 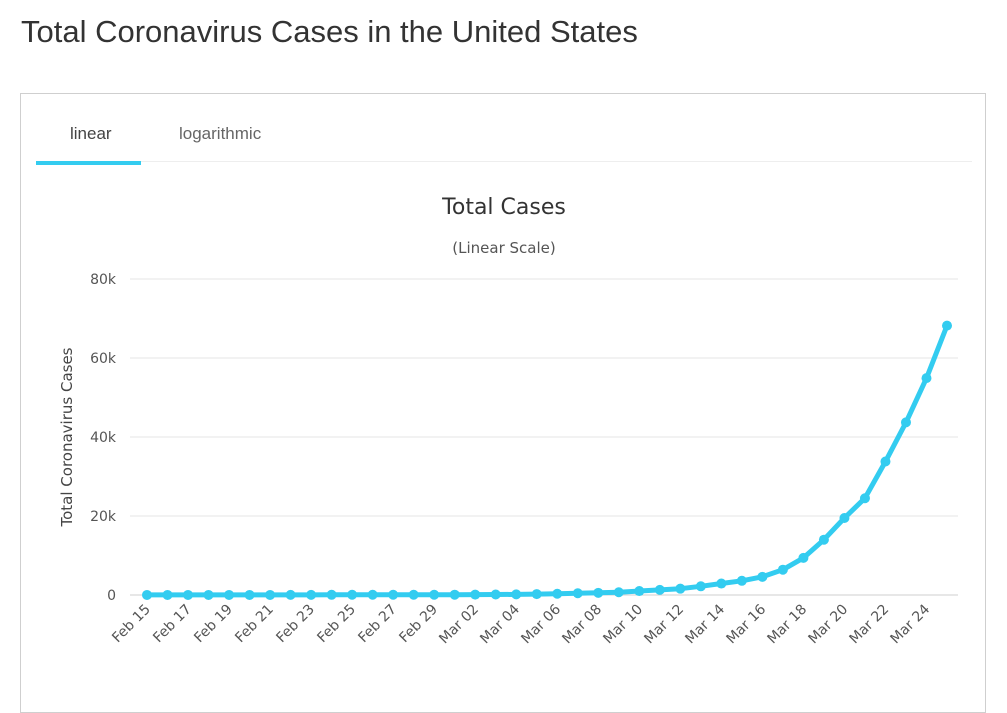 What do you see at coordinates (459, 625) in the screenshot?
I see `x-tick-label: Mar 02` at bounding box center [459, 625].